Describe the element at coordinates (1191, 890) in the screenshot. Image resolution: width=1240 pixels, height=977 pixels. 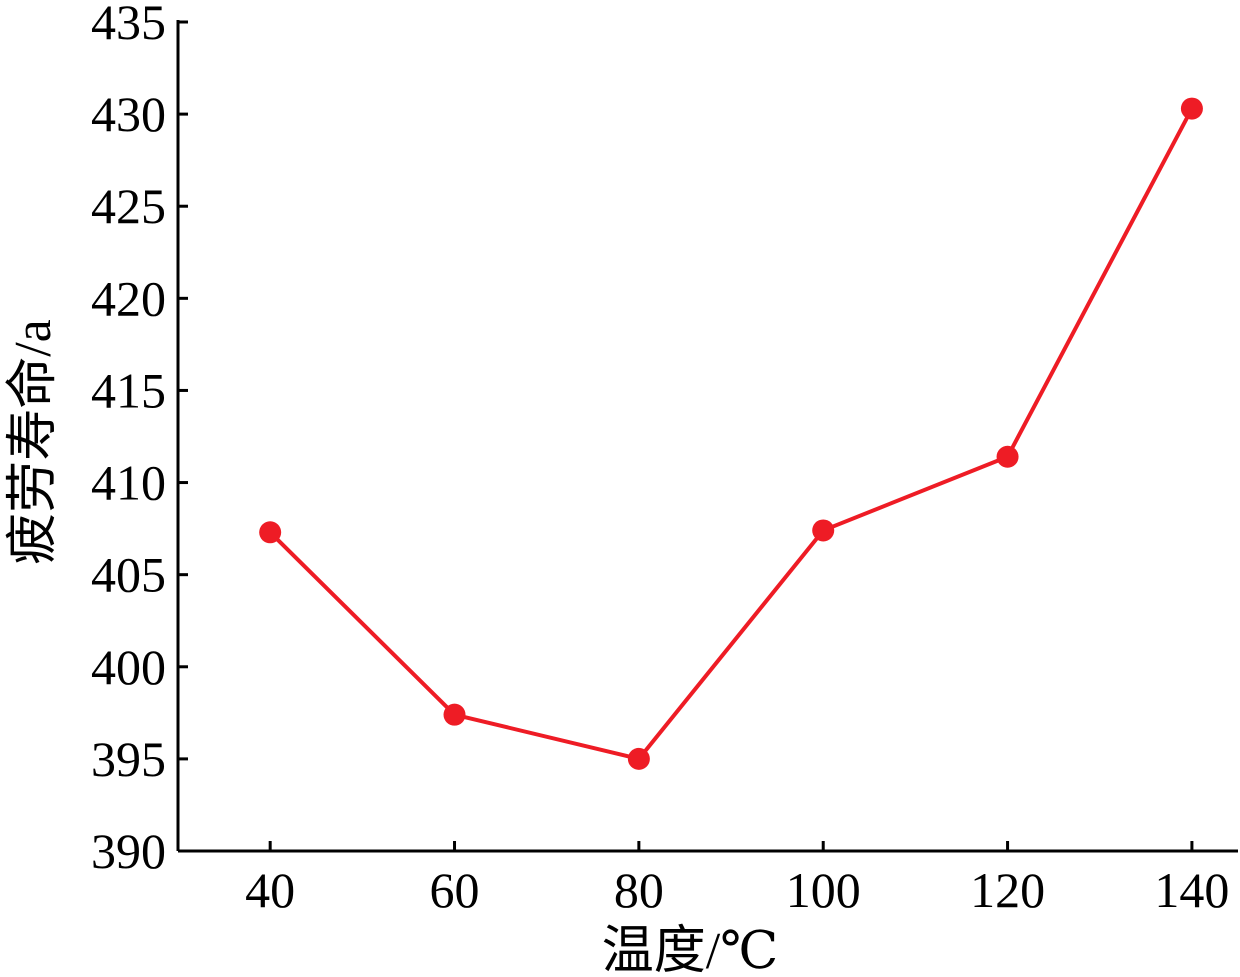
I see `x-tick-label: 140` at that location.